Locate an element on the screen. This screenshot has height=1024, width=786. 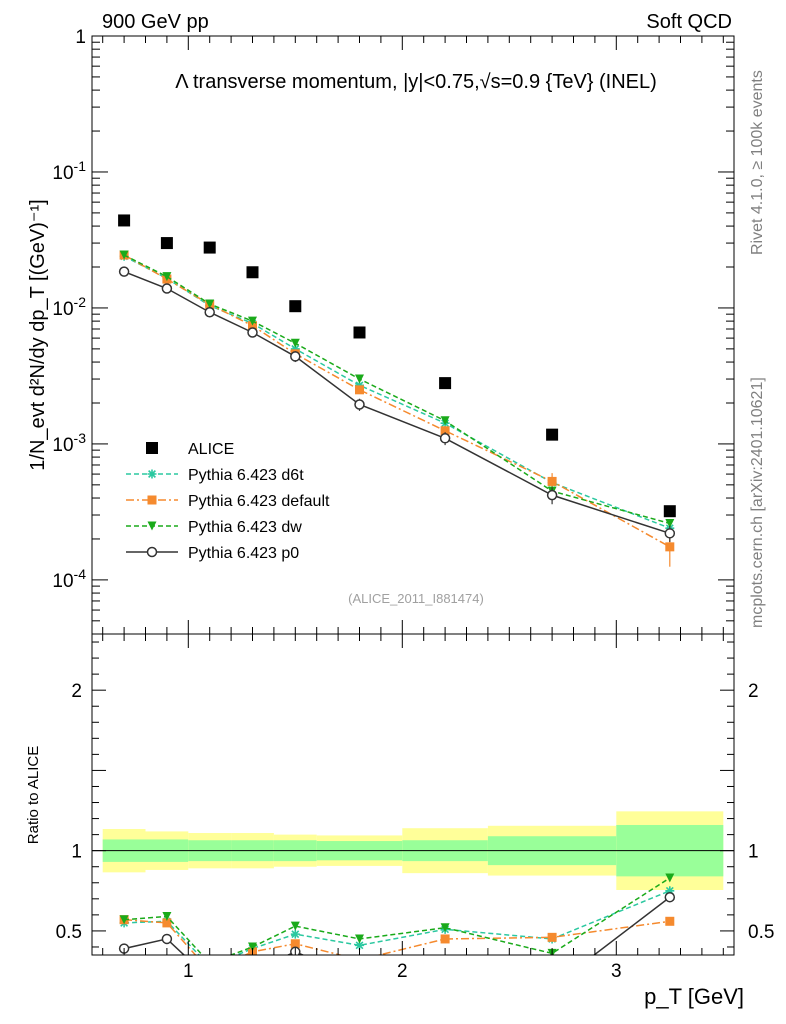
header-right: Soft QCD is located at coordinates (689, 22).